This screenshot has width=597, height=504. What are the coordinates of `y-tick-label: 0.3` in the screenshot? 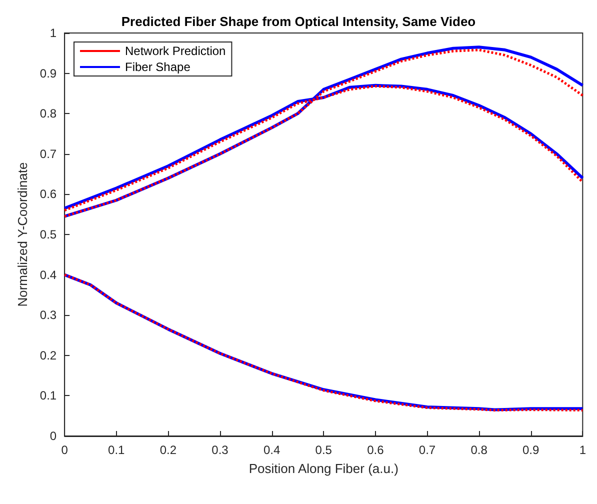 It's located at (48, 315).